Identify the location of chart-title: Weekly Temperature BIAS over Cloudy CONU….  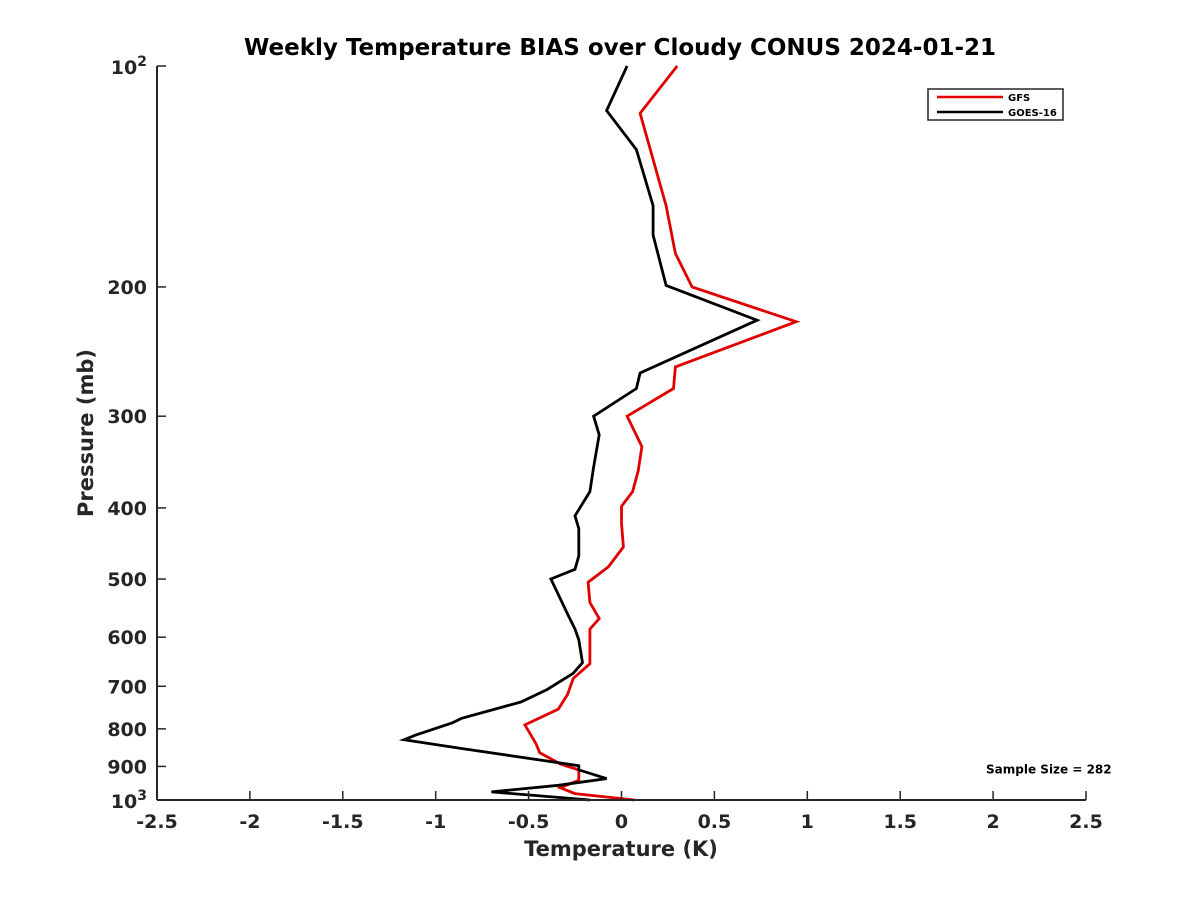
(620, 48).